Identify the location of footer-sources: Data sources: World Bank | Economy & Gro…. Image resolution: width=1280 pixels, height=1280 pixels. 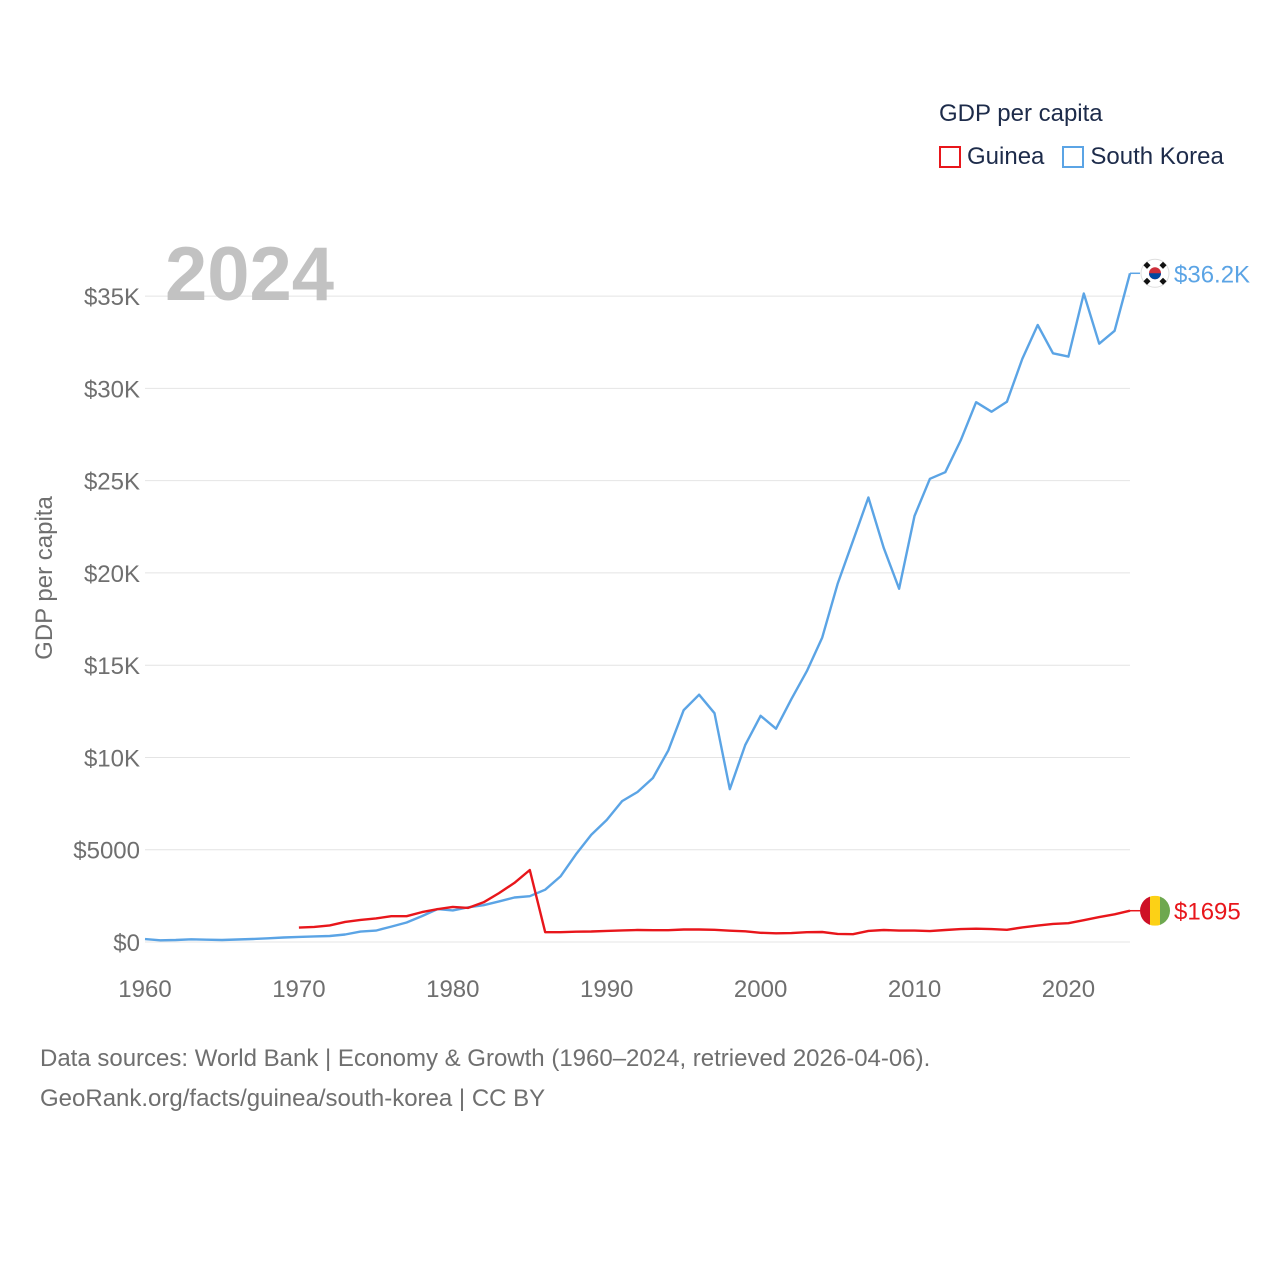
(485, 1058).